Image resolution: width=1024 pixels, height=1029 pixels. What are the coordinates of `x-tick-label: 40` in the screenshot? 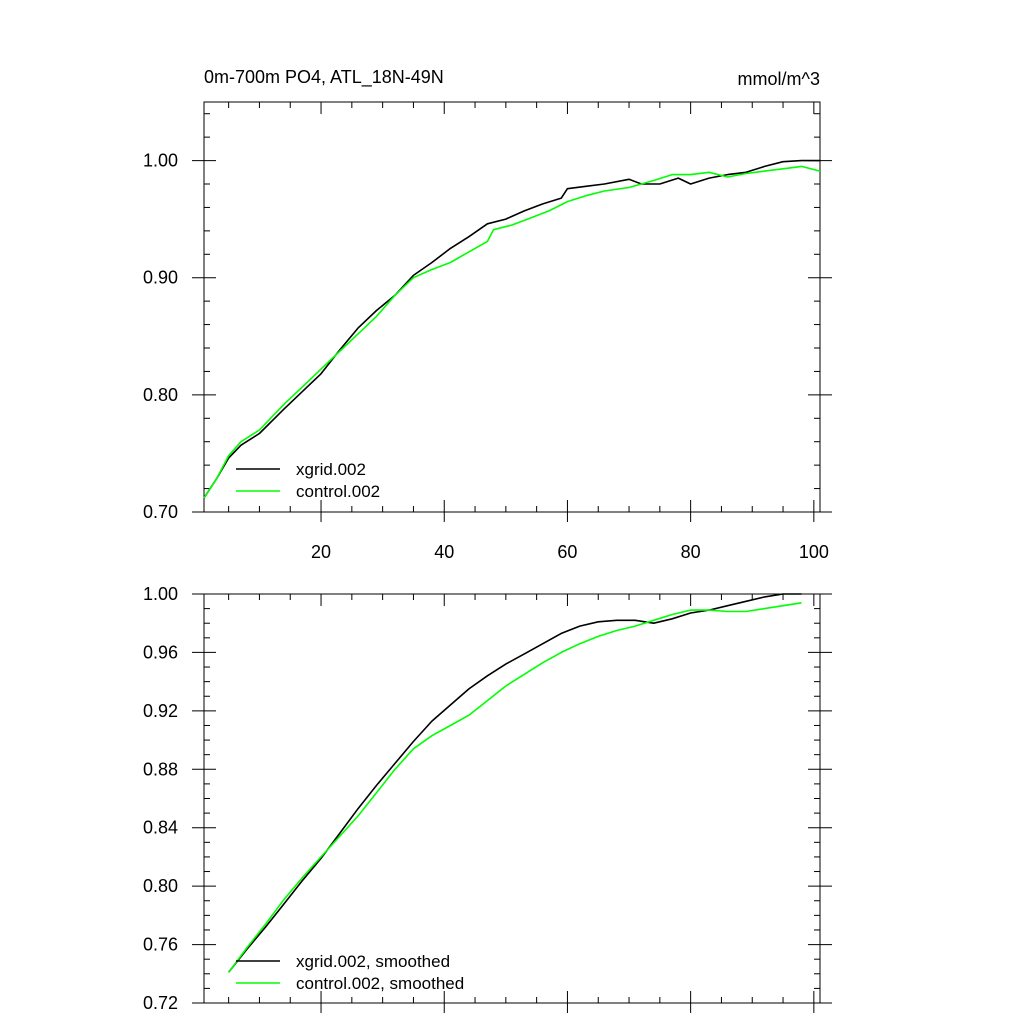 It's located at (444, 552).